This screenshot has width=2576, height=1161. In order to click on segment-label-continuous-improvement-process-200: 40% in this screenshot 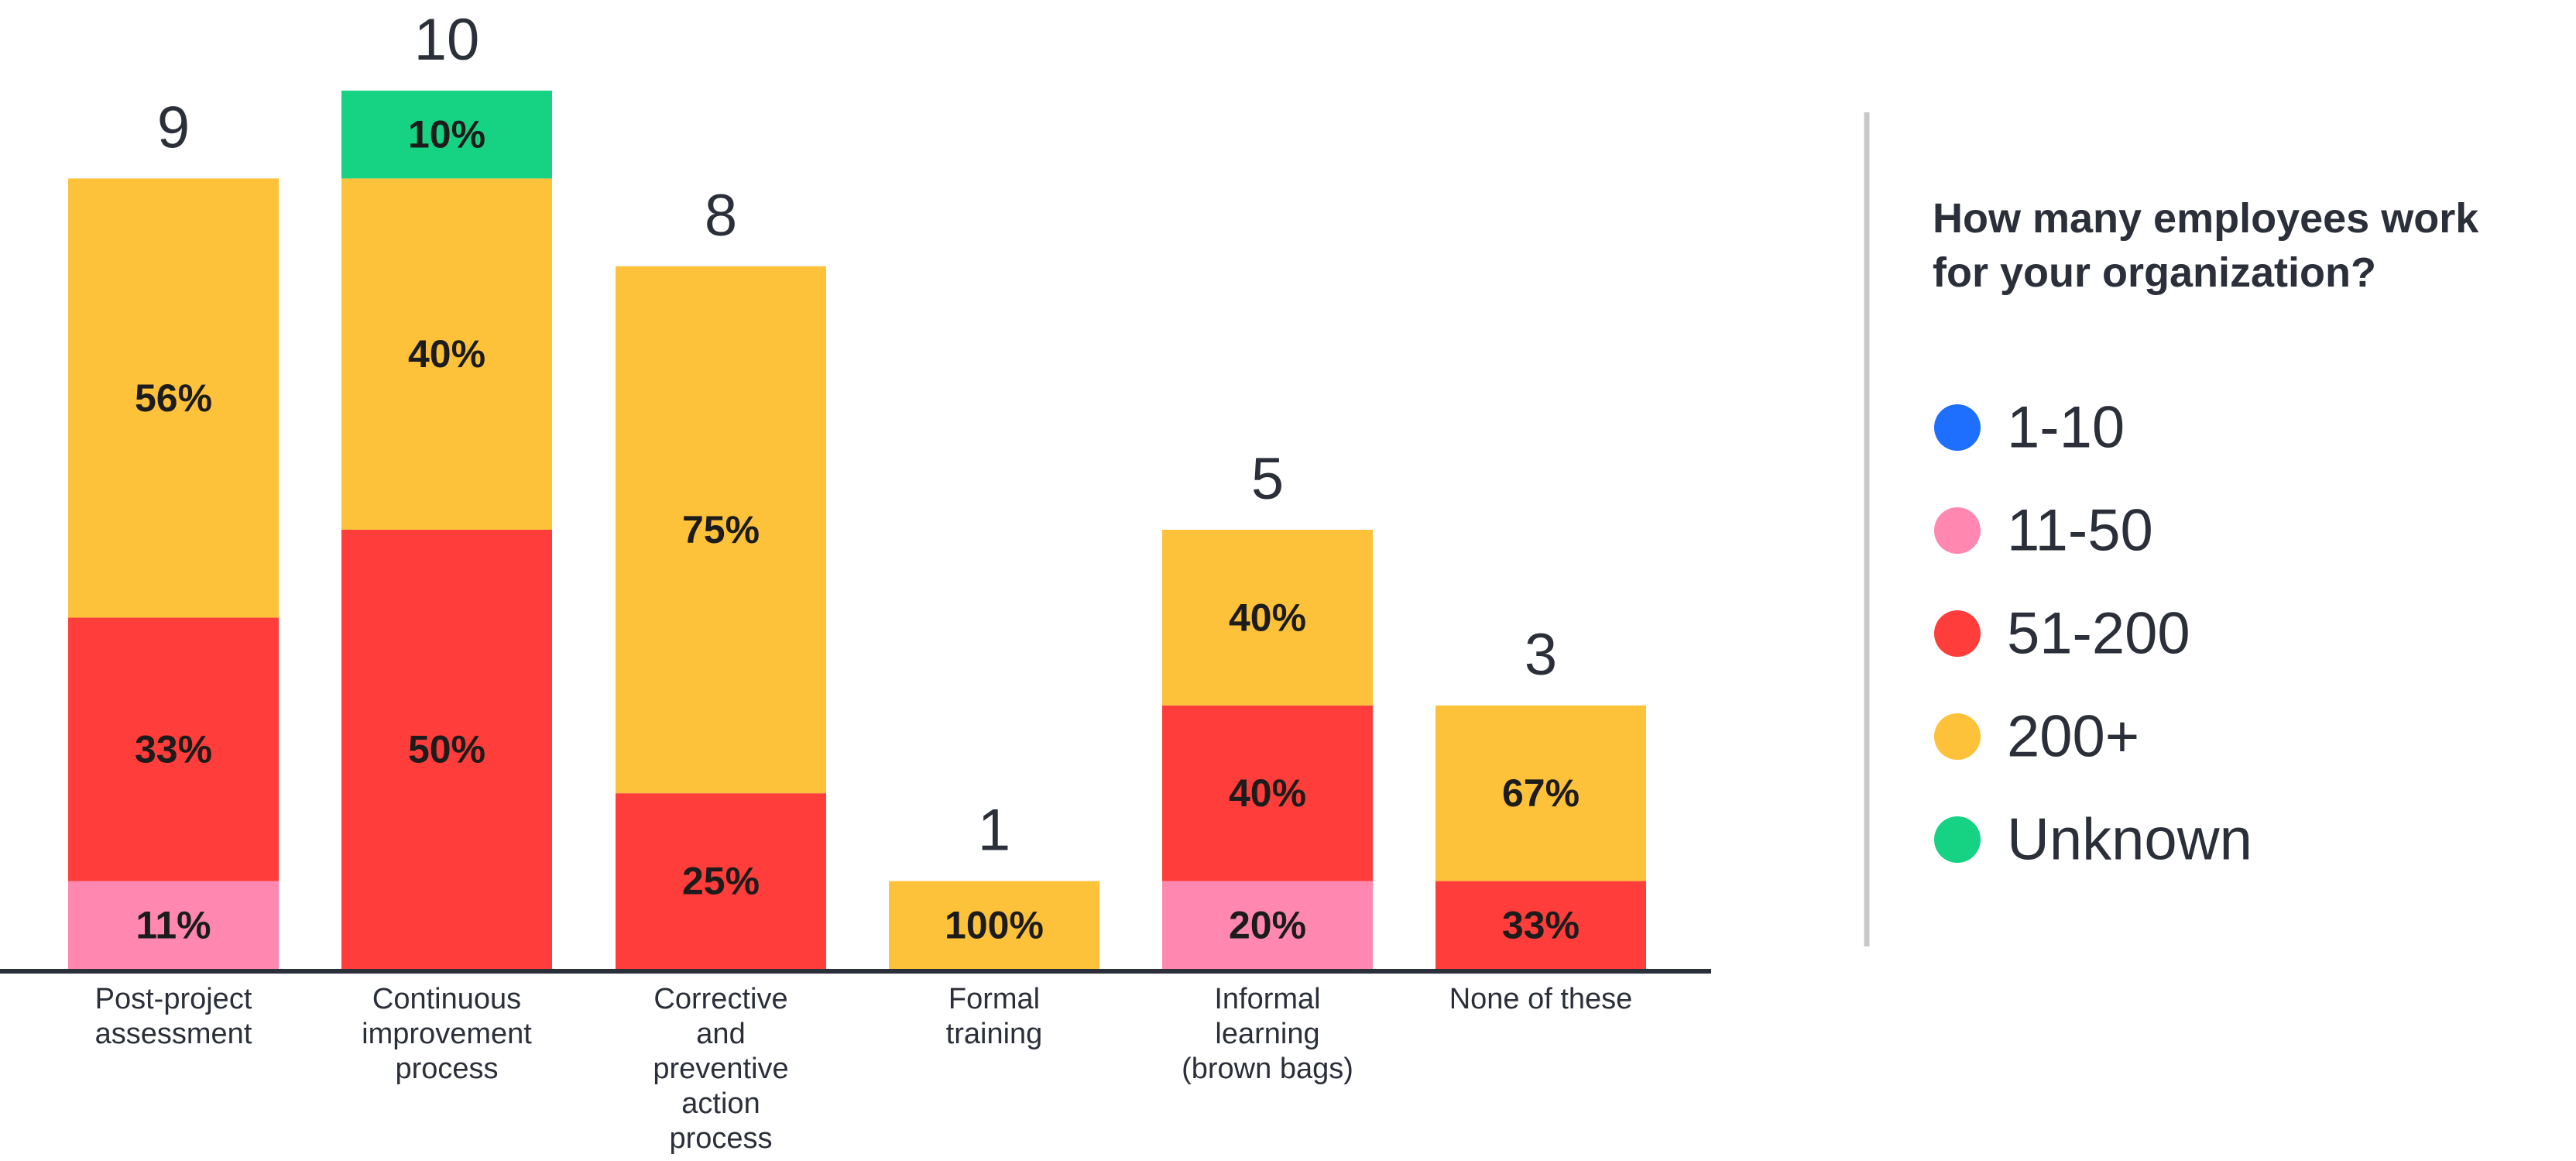, I will do `click(446, 354)`.